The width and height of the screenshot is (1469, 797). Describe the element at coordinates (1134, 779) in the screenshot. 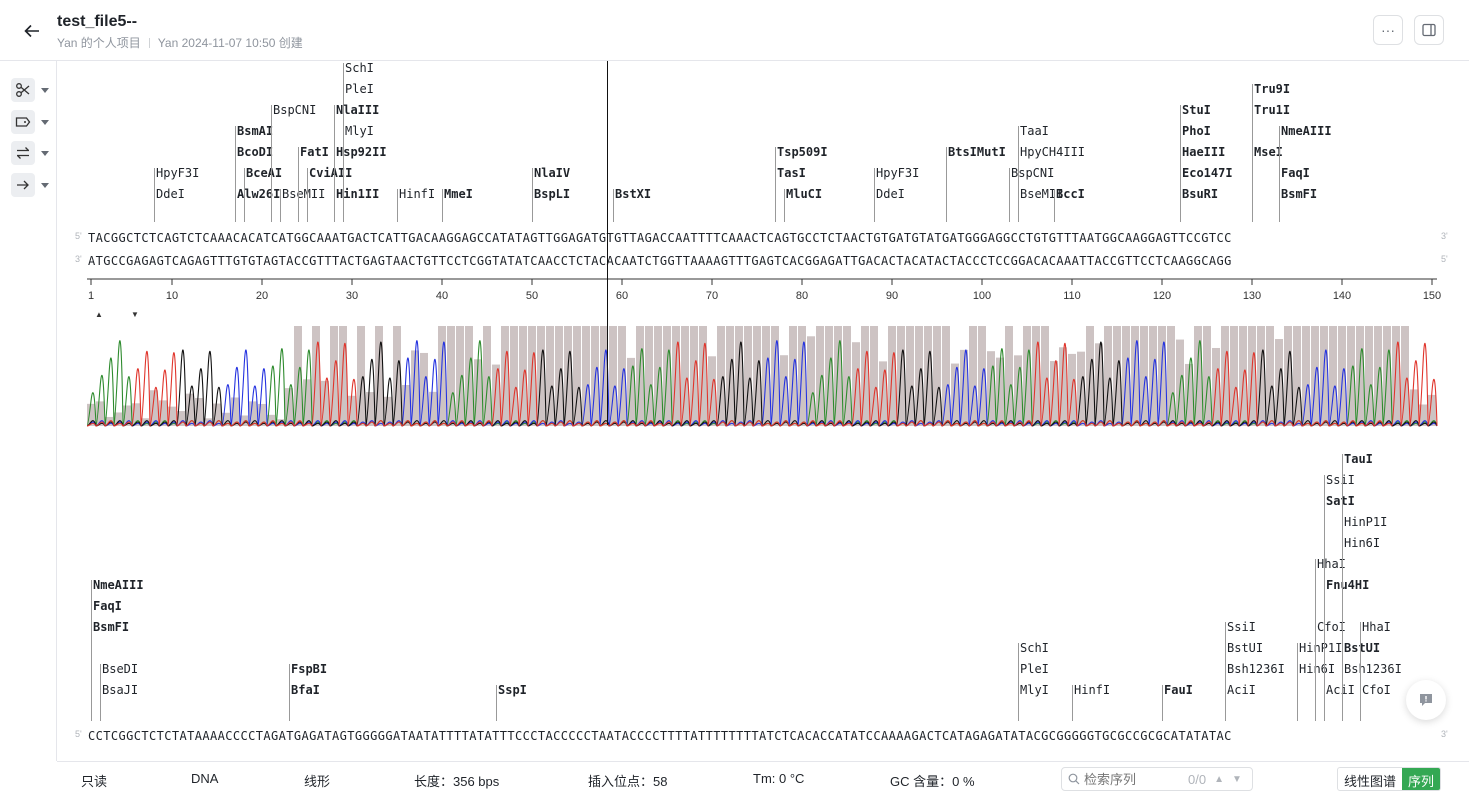

I see `search-input` at that location.